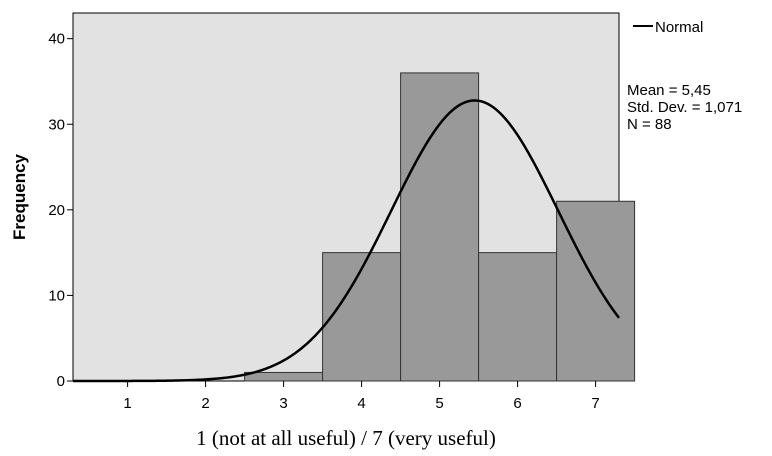 The image size is (772, 456). Describe the element at coordinates (56, 124) in the screenshot. I see `y-tick-label-30: 30` at that location.